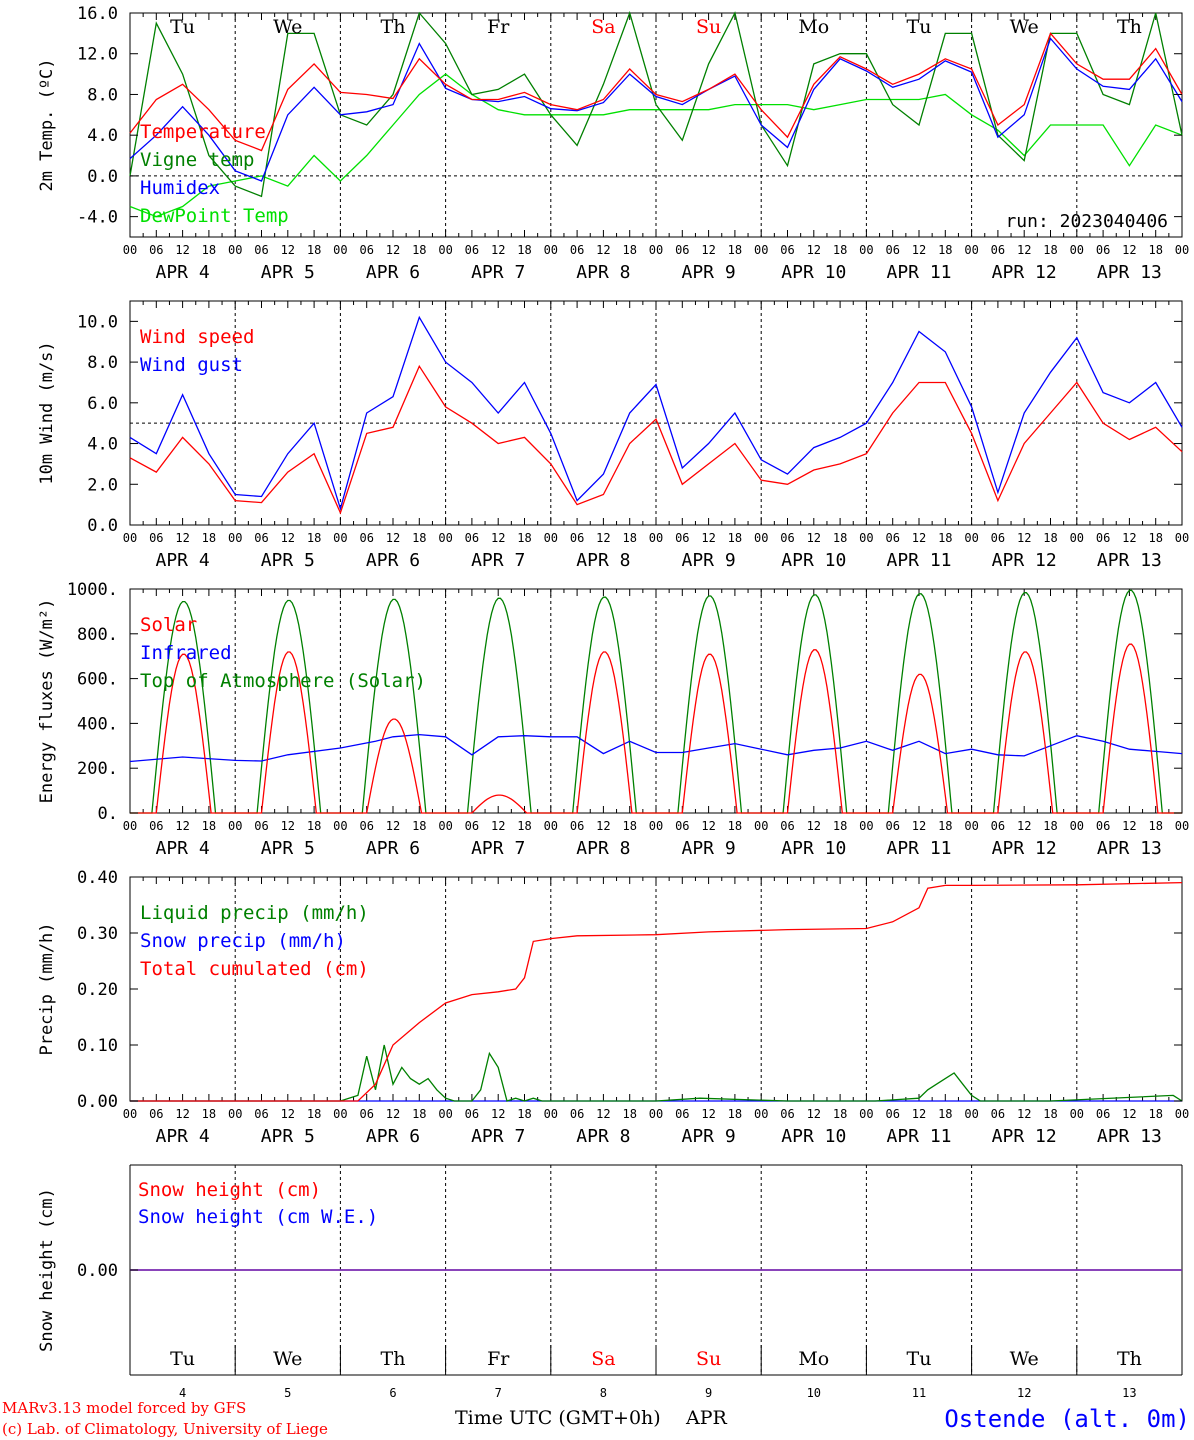  Describe the element at coordinates (254, 913) in the screenshot. I see `legend-entry: Liquid precip (mm/h)` at that location.